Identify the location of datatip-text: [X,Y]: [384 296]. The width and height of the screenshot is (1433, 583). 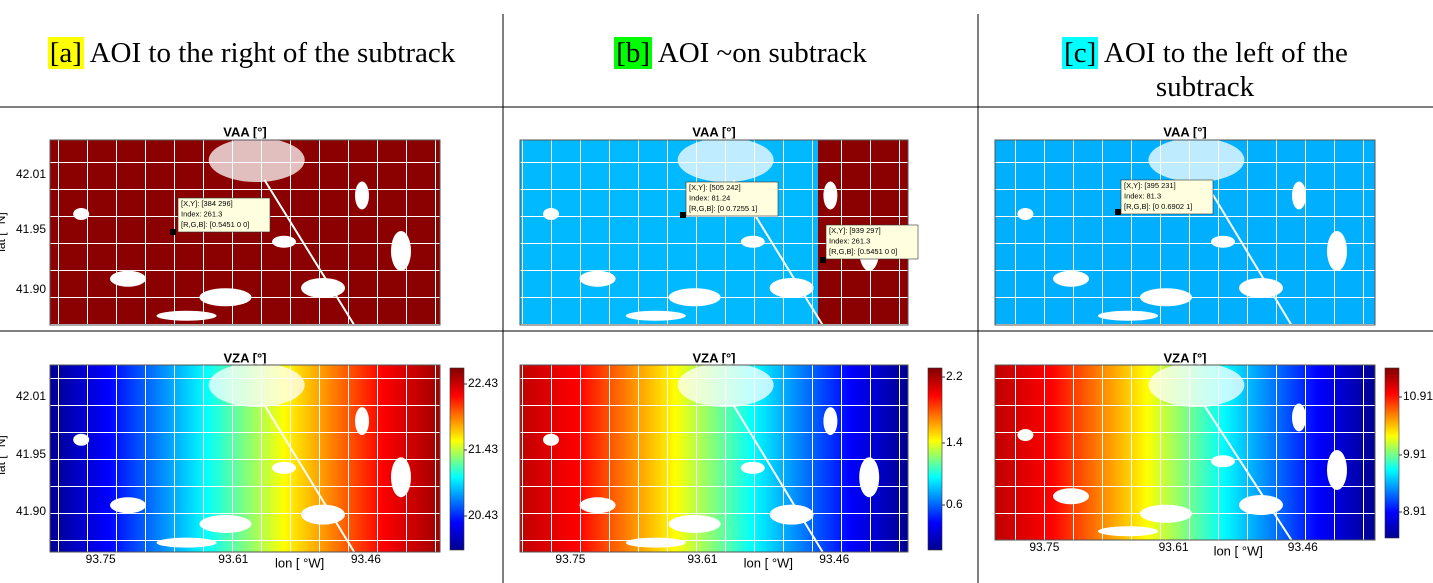
(207, 203).